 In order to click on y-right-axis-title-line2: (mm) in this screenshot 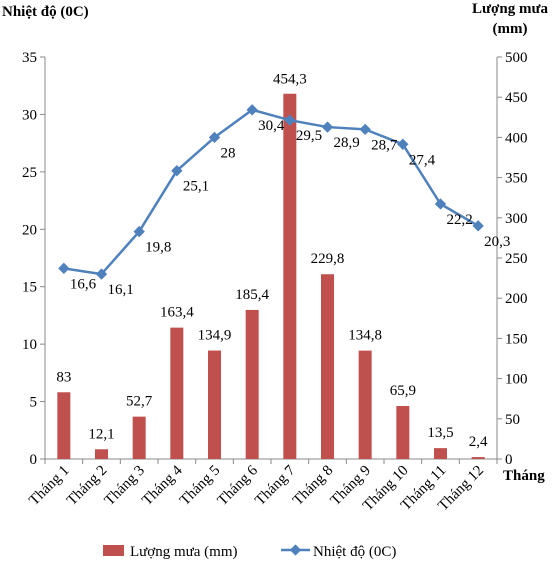, I will do `click(510, 29)`.